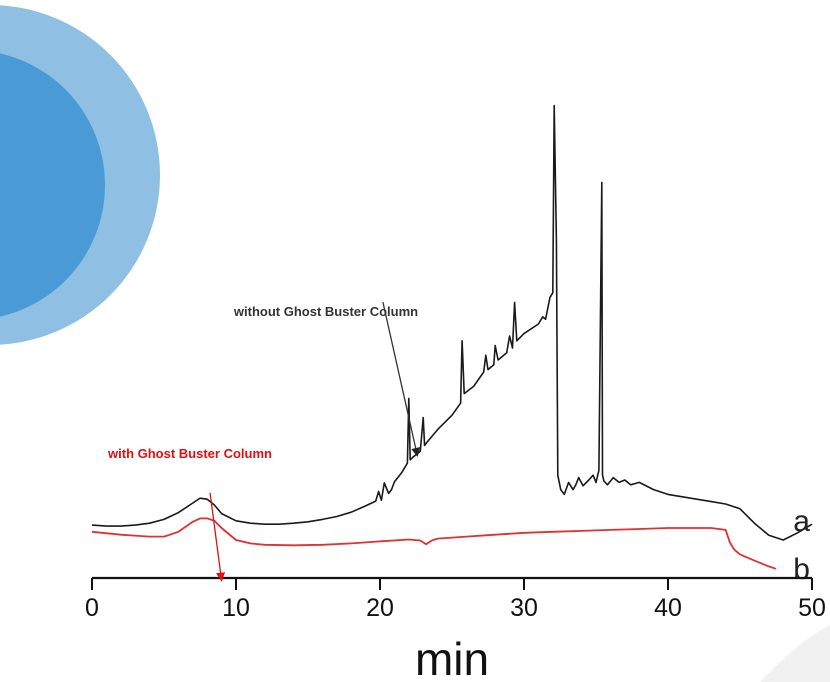  I want to click on x-axis-ticks: 0 10 20 30 40 50, so click(455, 600).